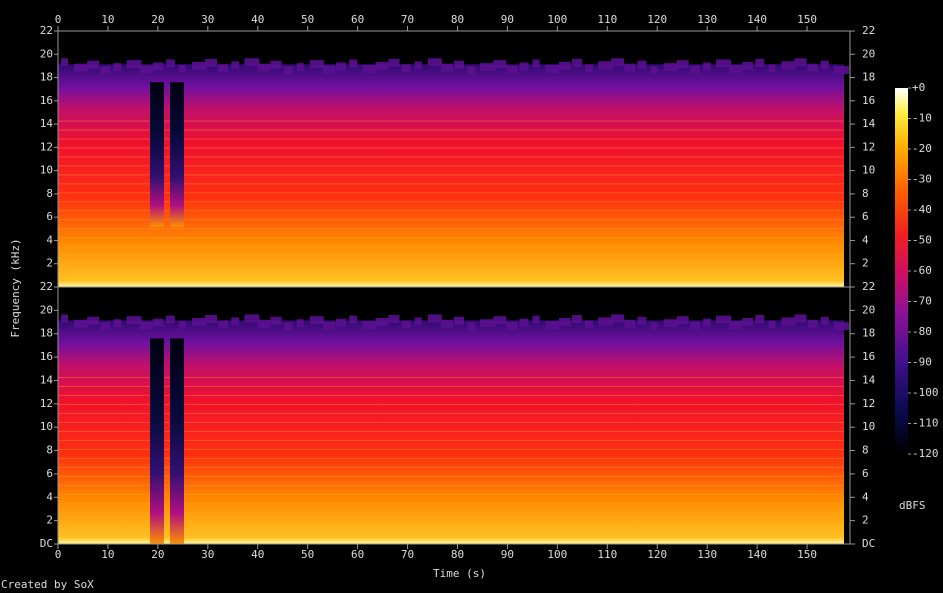  I want to click on y-tick-label: 12, so click(46, 146).